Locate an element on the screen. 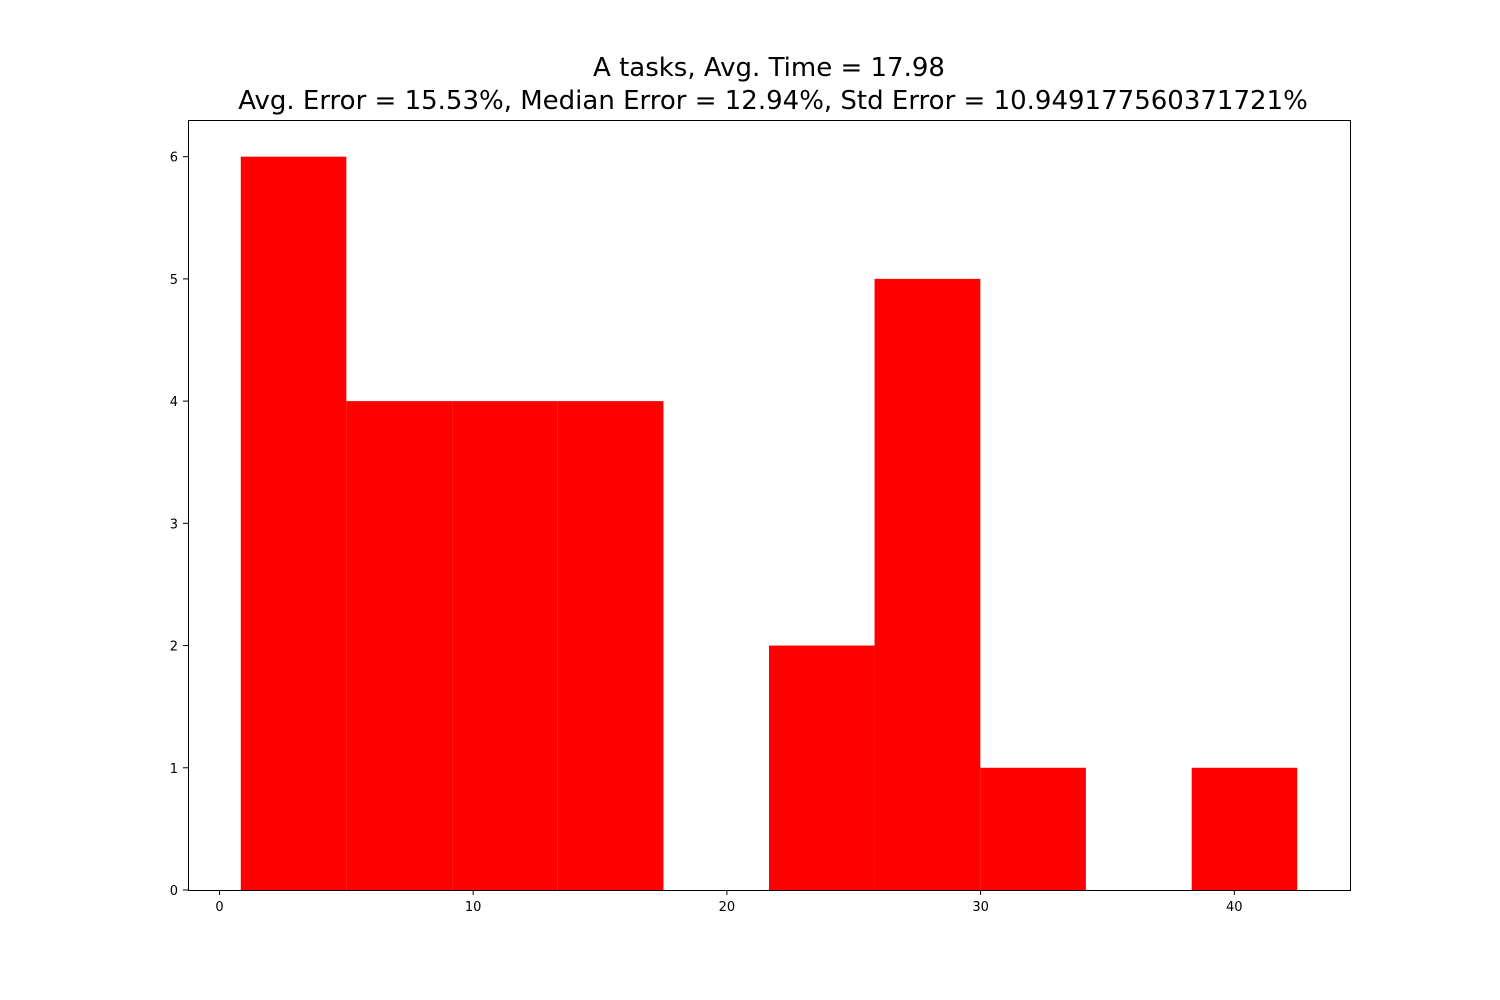 The width and height of the screenshot is (1500, 1000). y-tick-label-6: 6 is located at coordinates (174, 158).